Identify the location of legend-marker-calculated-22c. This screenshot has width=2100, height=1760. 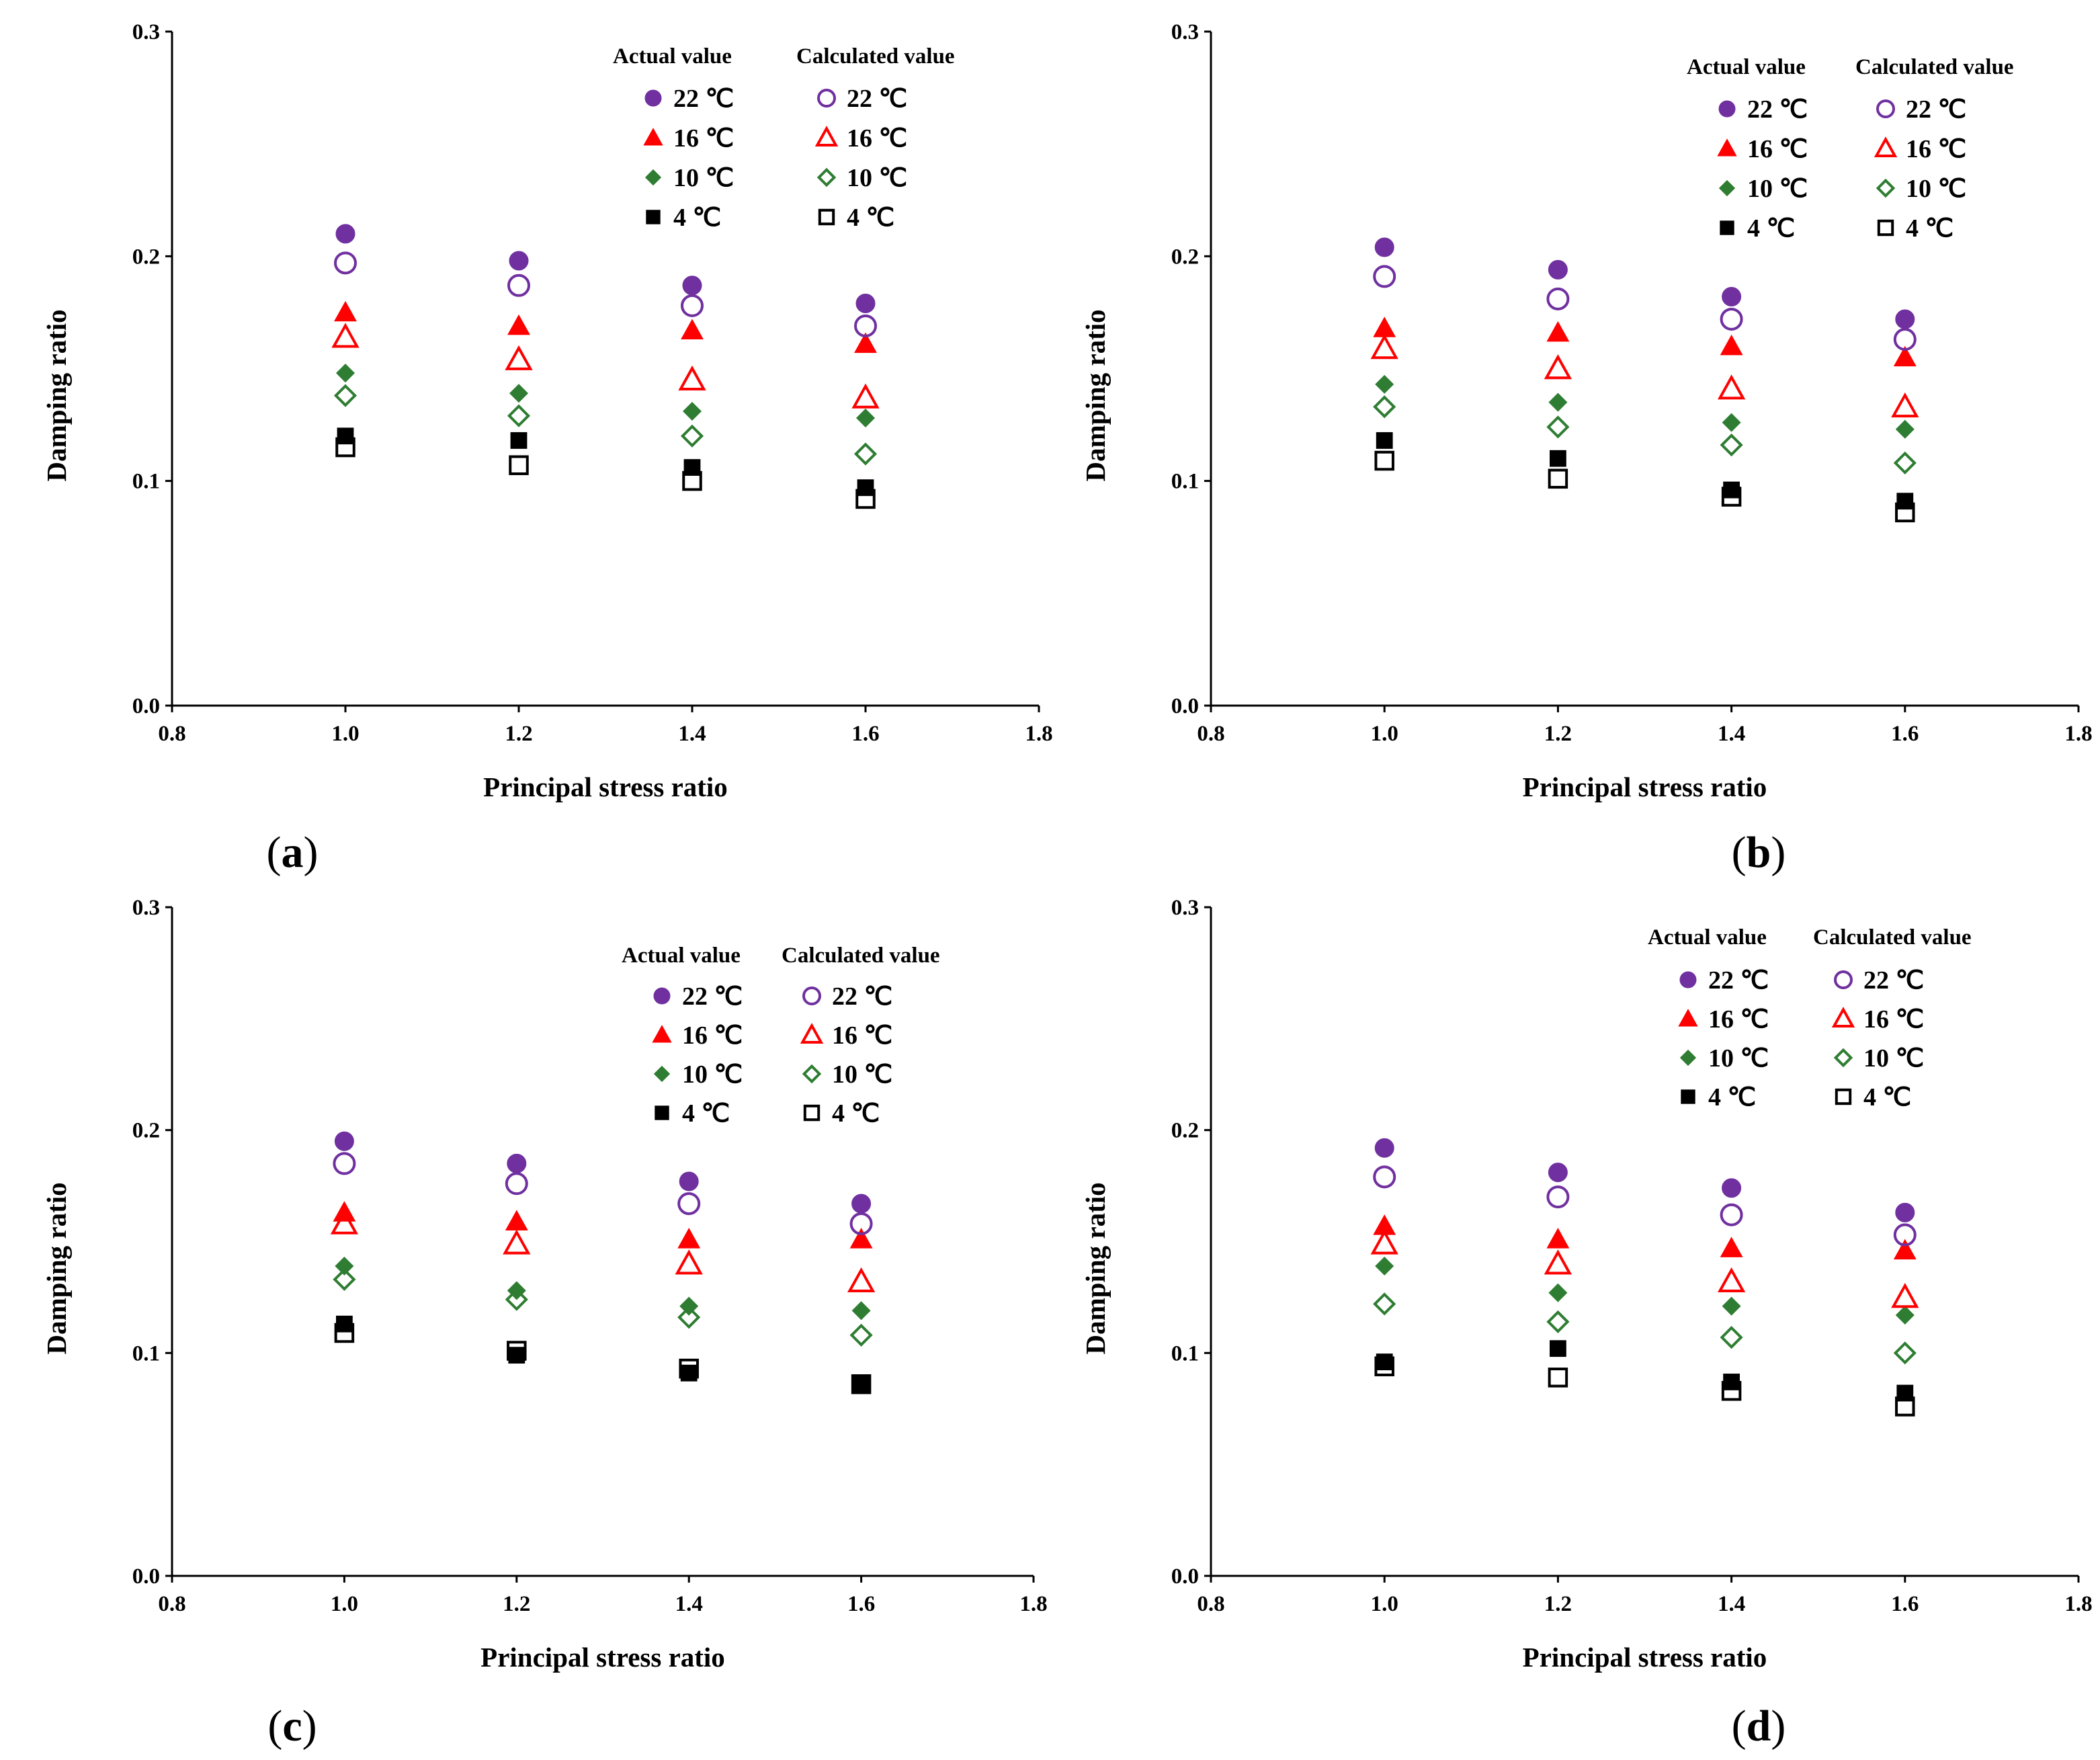
(1844, 979).